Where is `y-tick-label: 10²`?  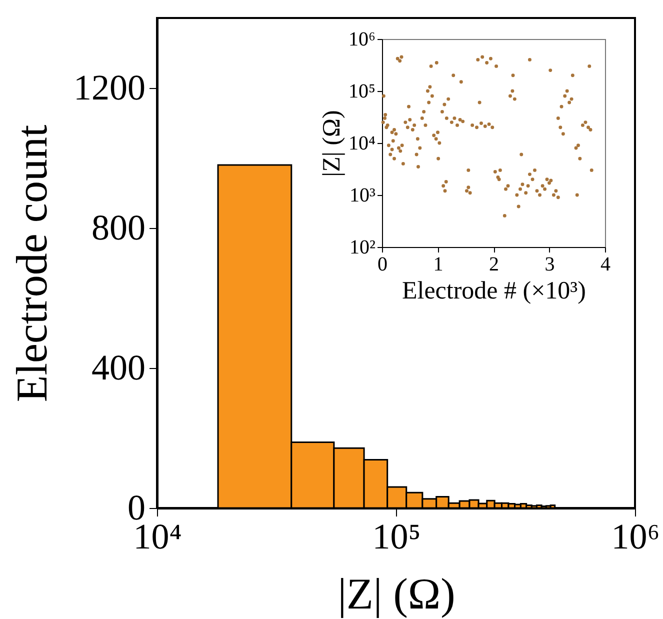
y-tick-label: 10² is located at coordinates (363, 247).